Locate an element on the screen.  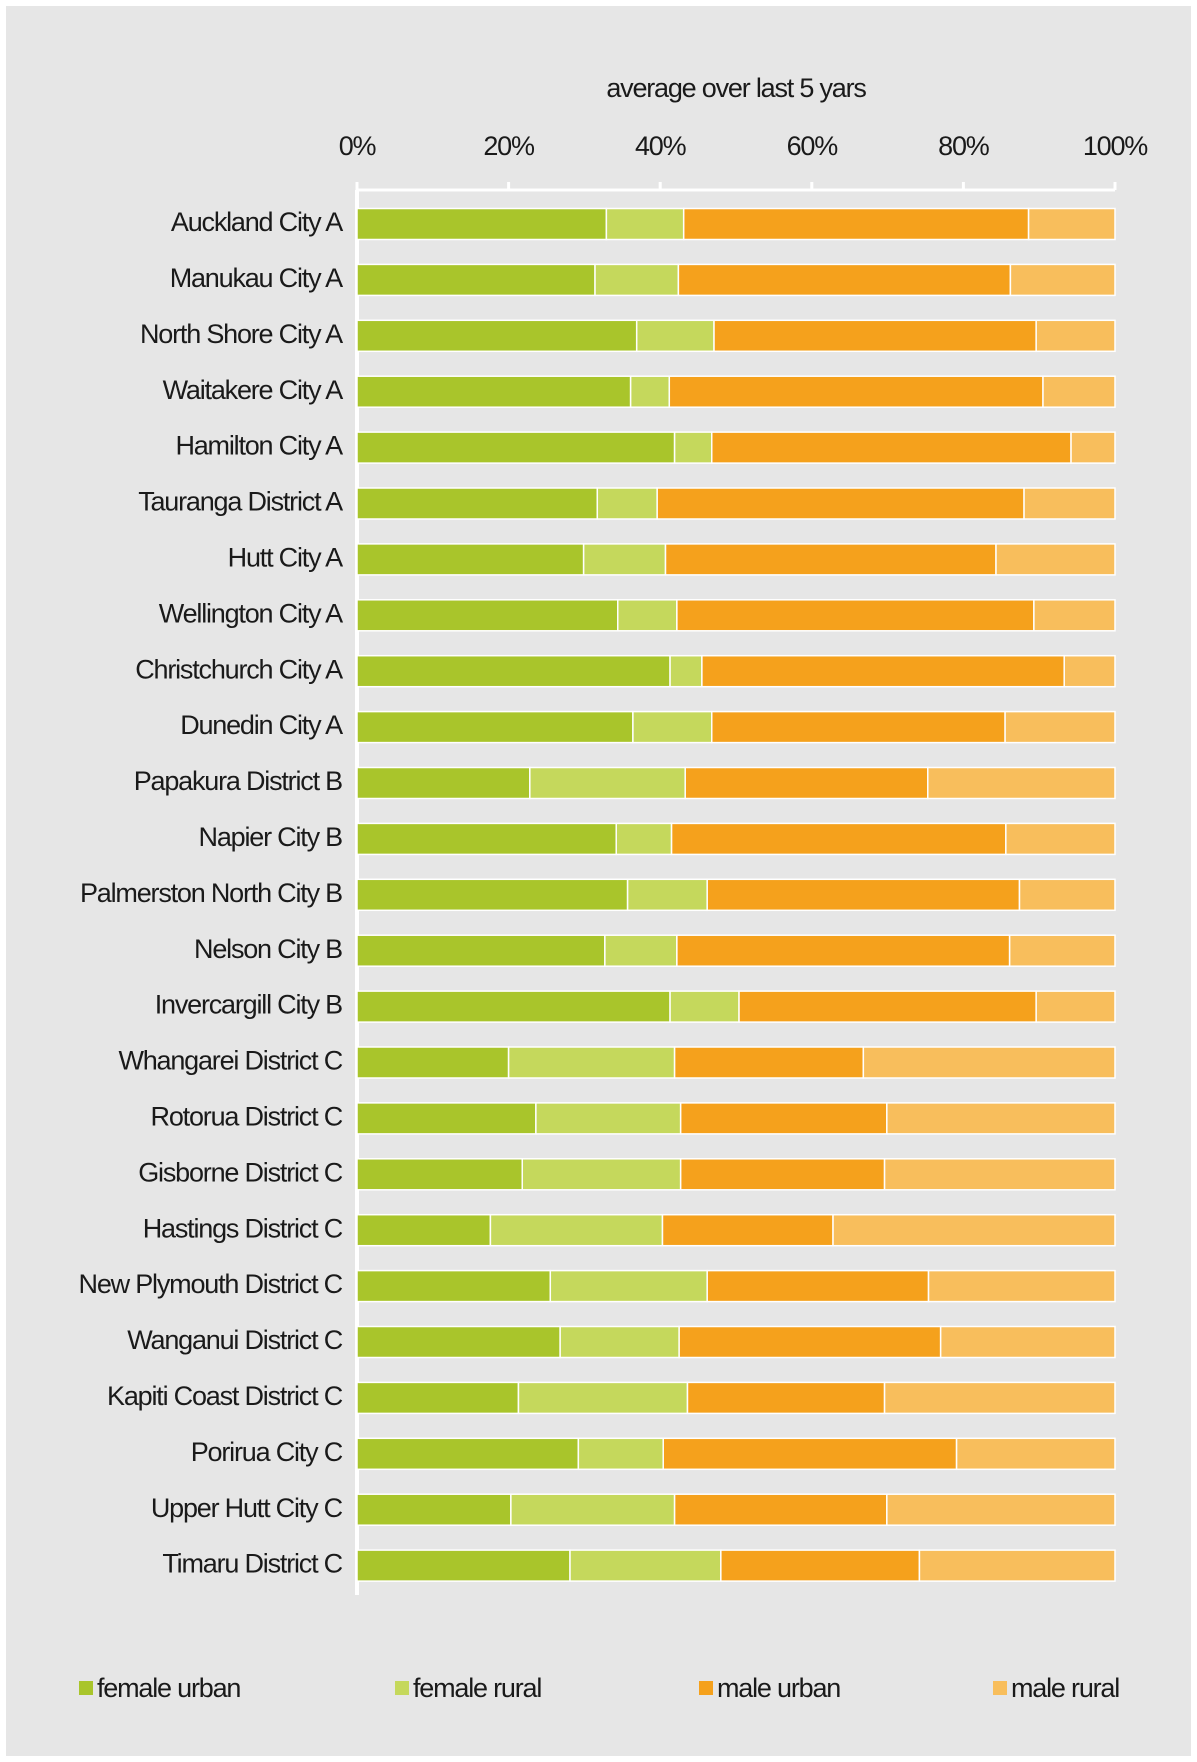
category-label: Upper Hutt City C is located at coordinates (247, 1508).